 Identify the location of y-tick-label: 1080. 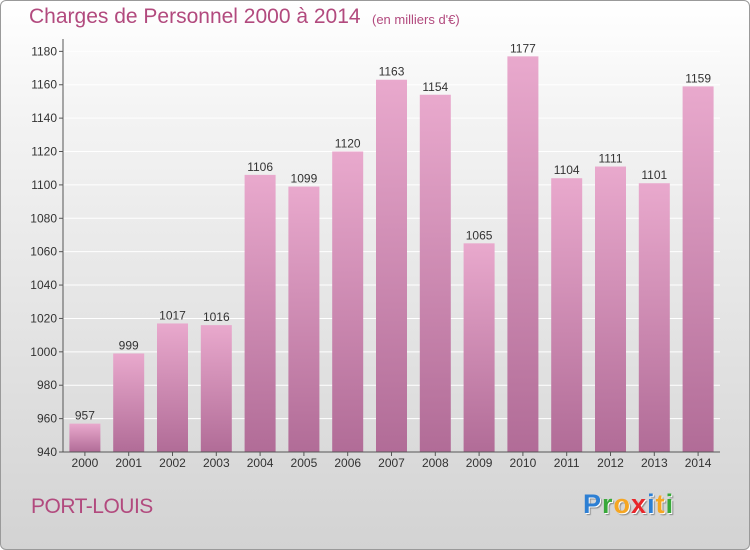
(43, 218).